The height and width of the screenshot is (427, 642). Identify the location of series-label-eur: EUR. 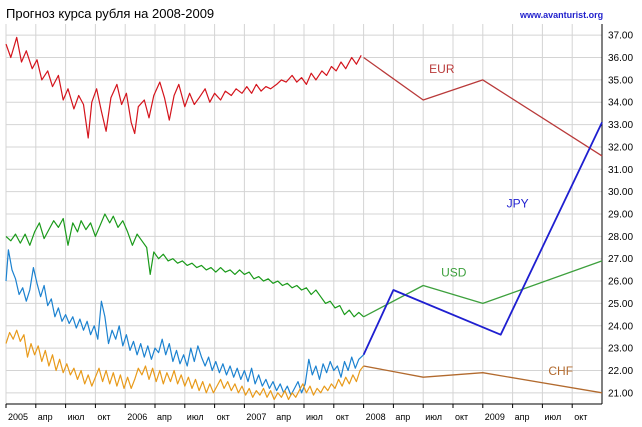
(442, 69).